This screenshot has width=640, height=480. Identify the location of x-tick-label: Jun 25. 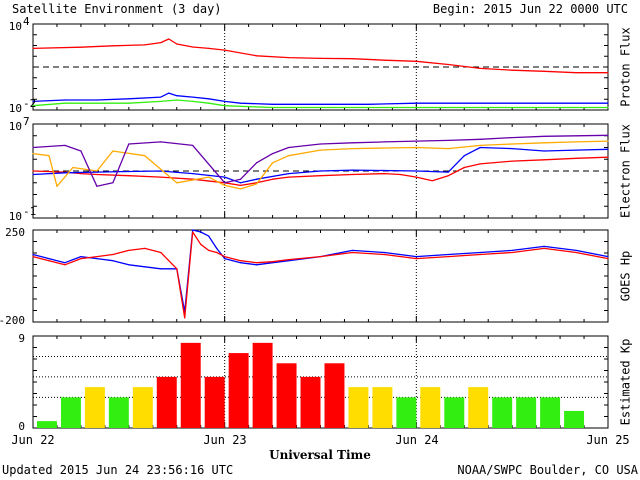
(607, 440).